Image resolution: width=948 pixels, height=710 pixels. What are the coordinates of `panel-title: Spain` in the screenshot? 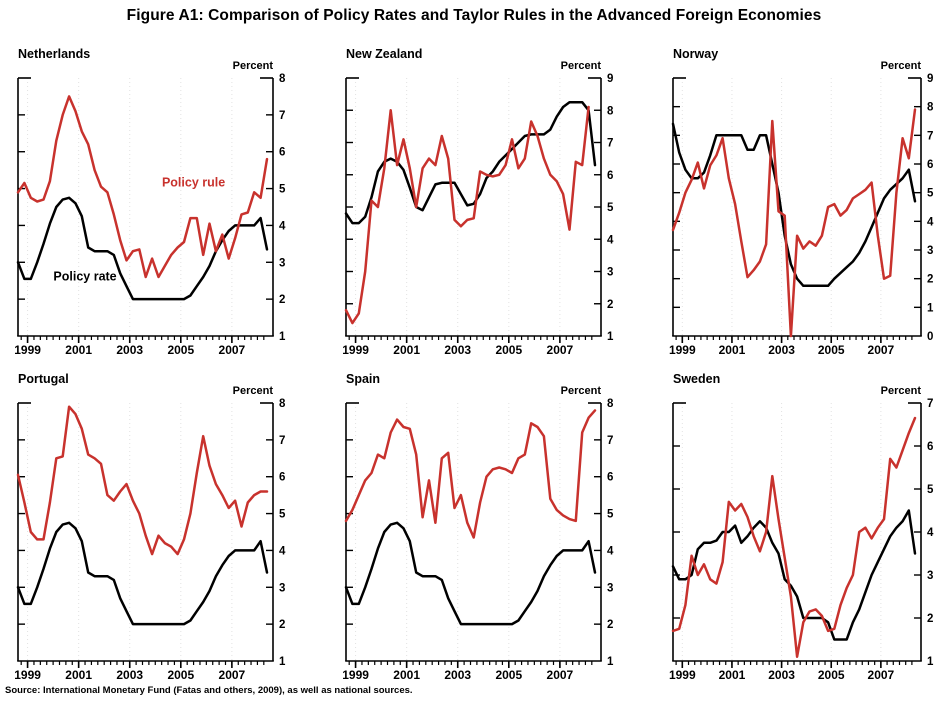 It's located at (363, 379).